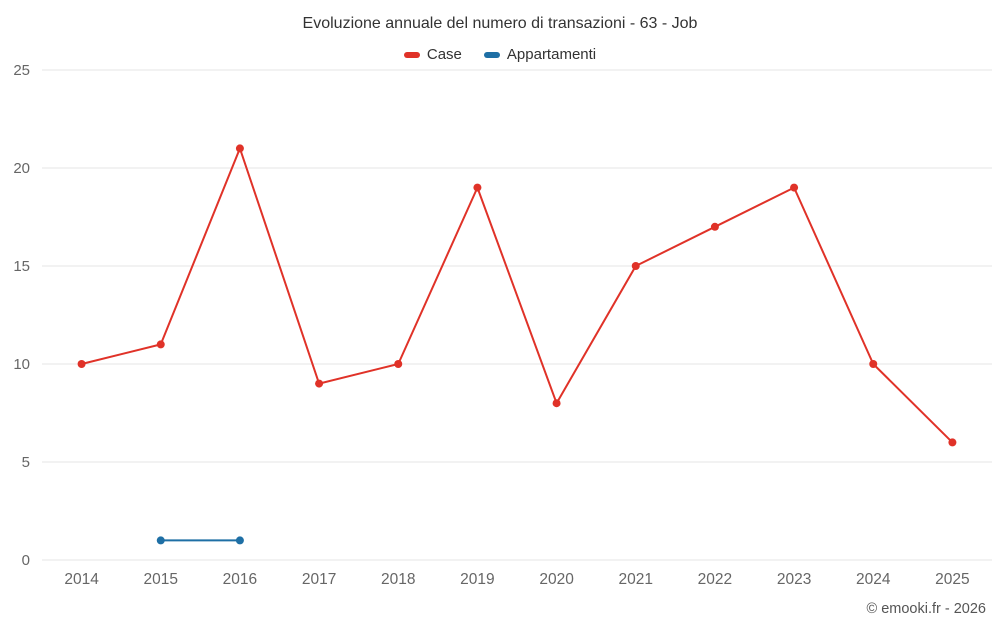  What do you see at coordinates (21, 364) in the screenshot?
I see `y-tick-label: 10` at bounding box center [21, 364].